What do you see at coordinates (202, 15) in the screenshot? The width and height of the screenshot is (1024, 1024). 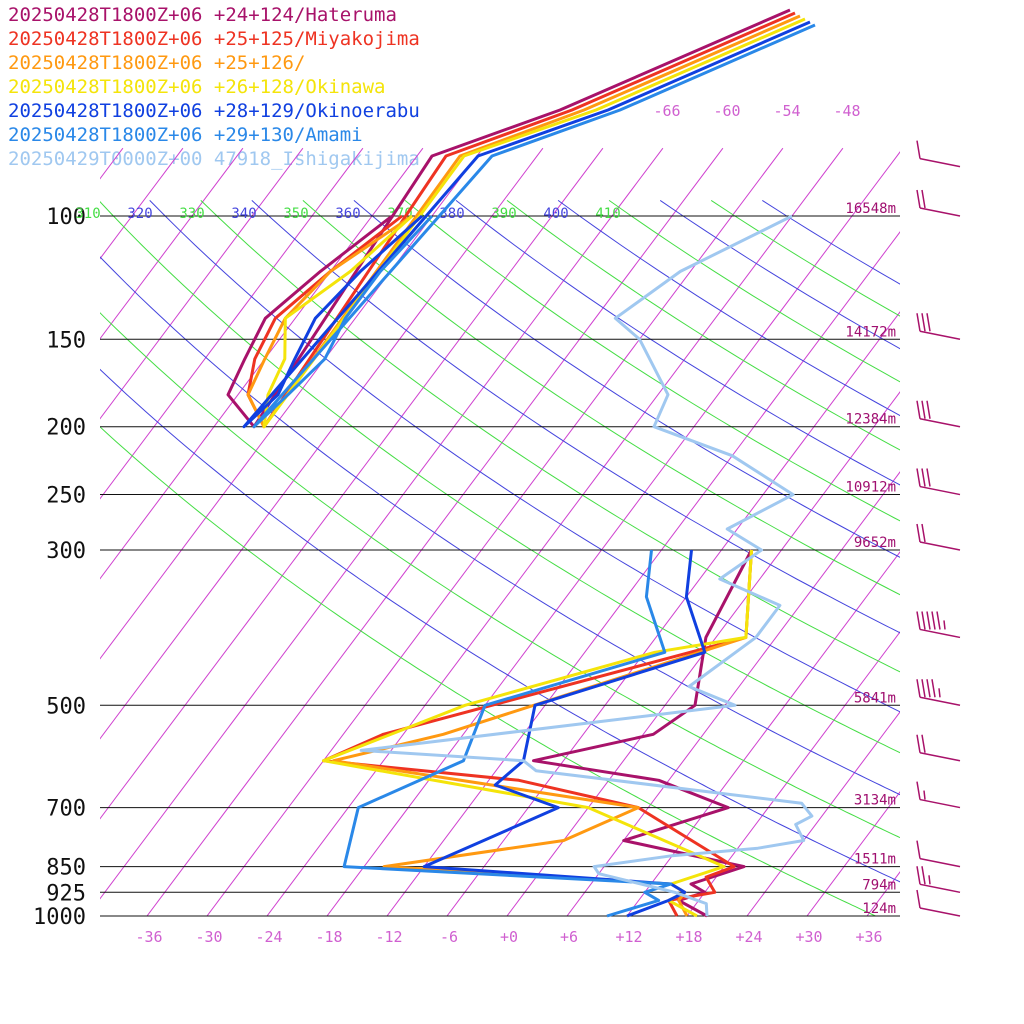 I see `legend-entry: 20250428T1800Z+06 +24+124/Hateruma` at bounding box center [202, 15].